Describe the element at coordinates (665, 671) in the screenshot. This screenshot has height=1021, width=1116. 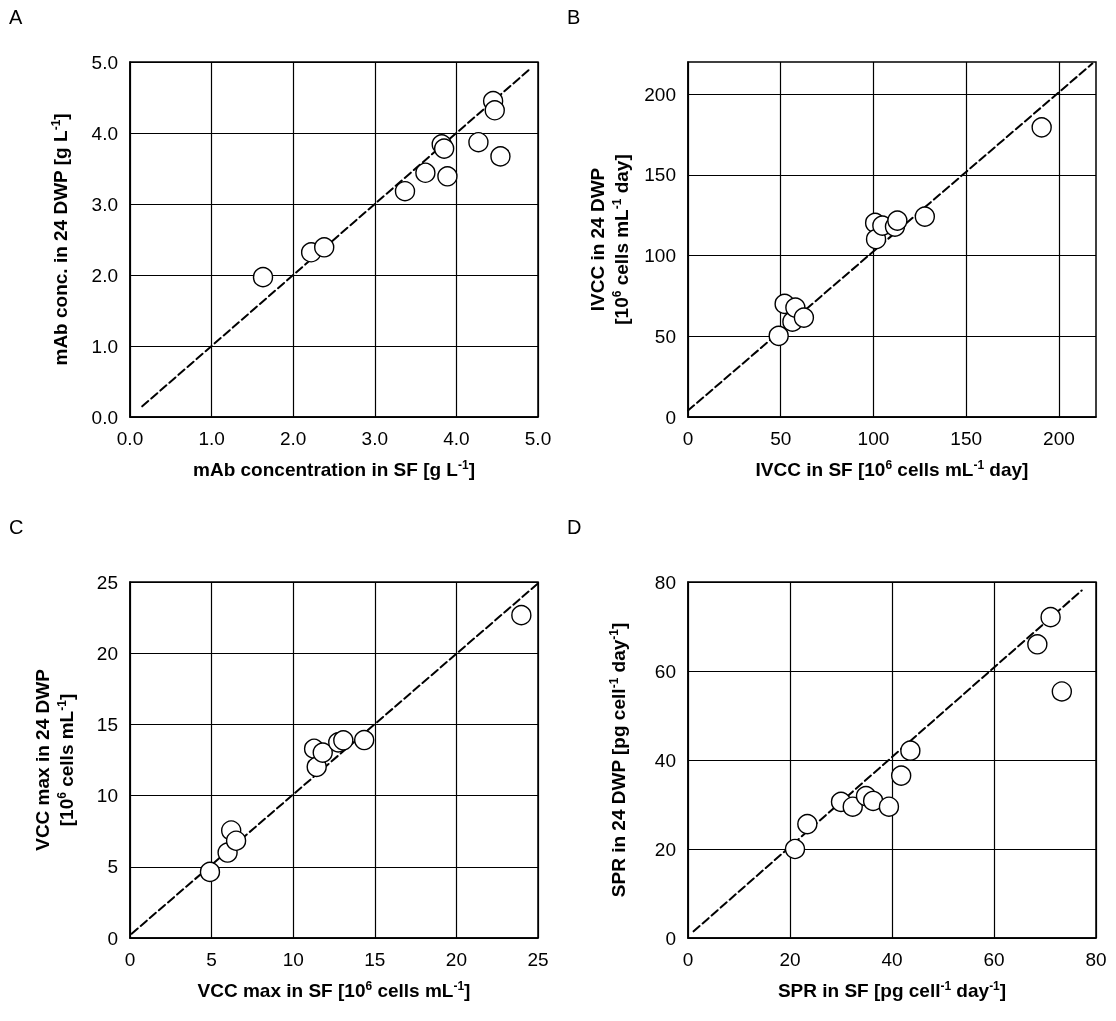
I see `y-tick-label: 60` at that location.